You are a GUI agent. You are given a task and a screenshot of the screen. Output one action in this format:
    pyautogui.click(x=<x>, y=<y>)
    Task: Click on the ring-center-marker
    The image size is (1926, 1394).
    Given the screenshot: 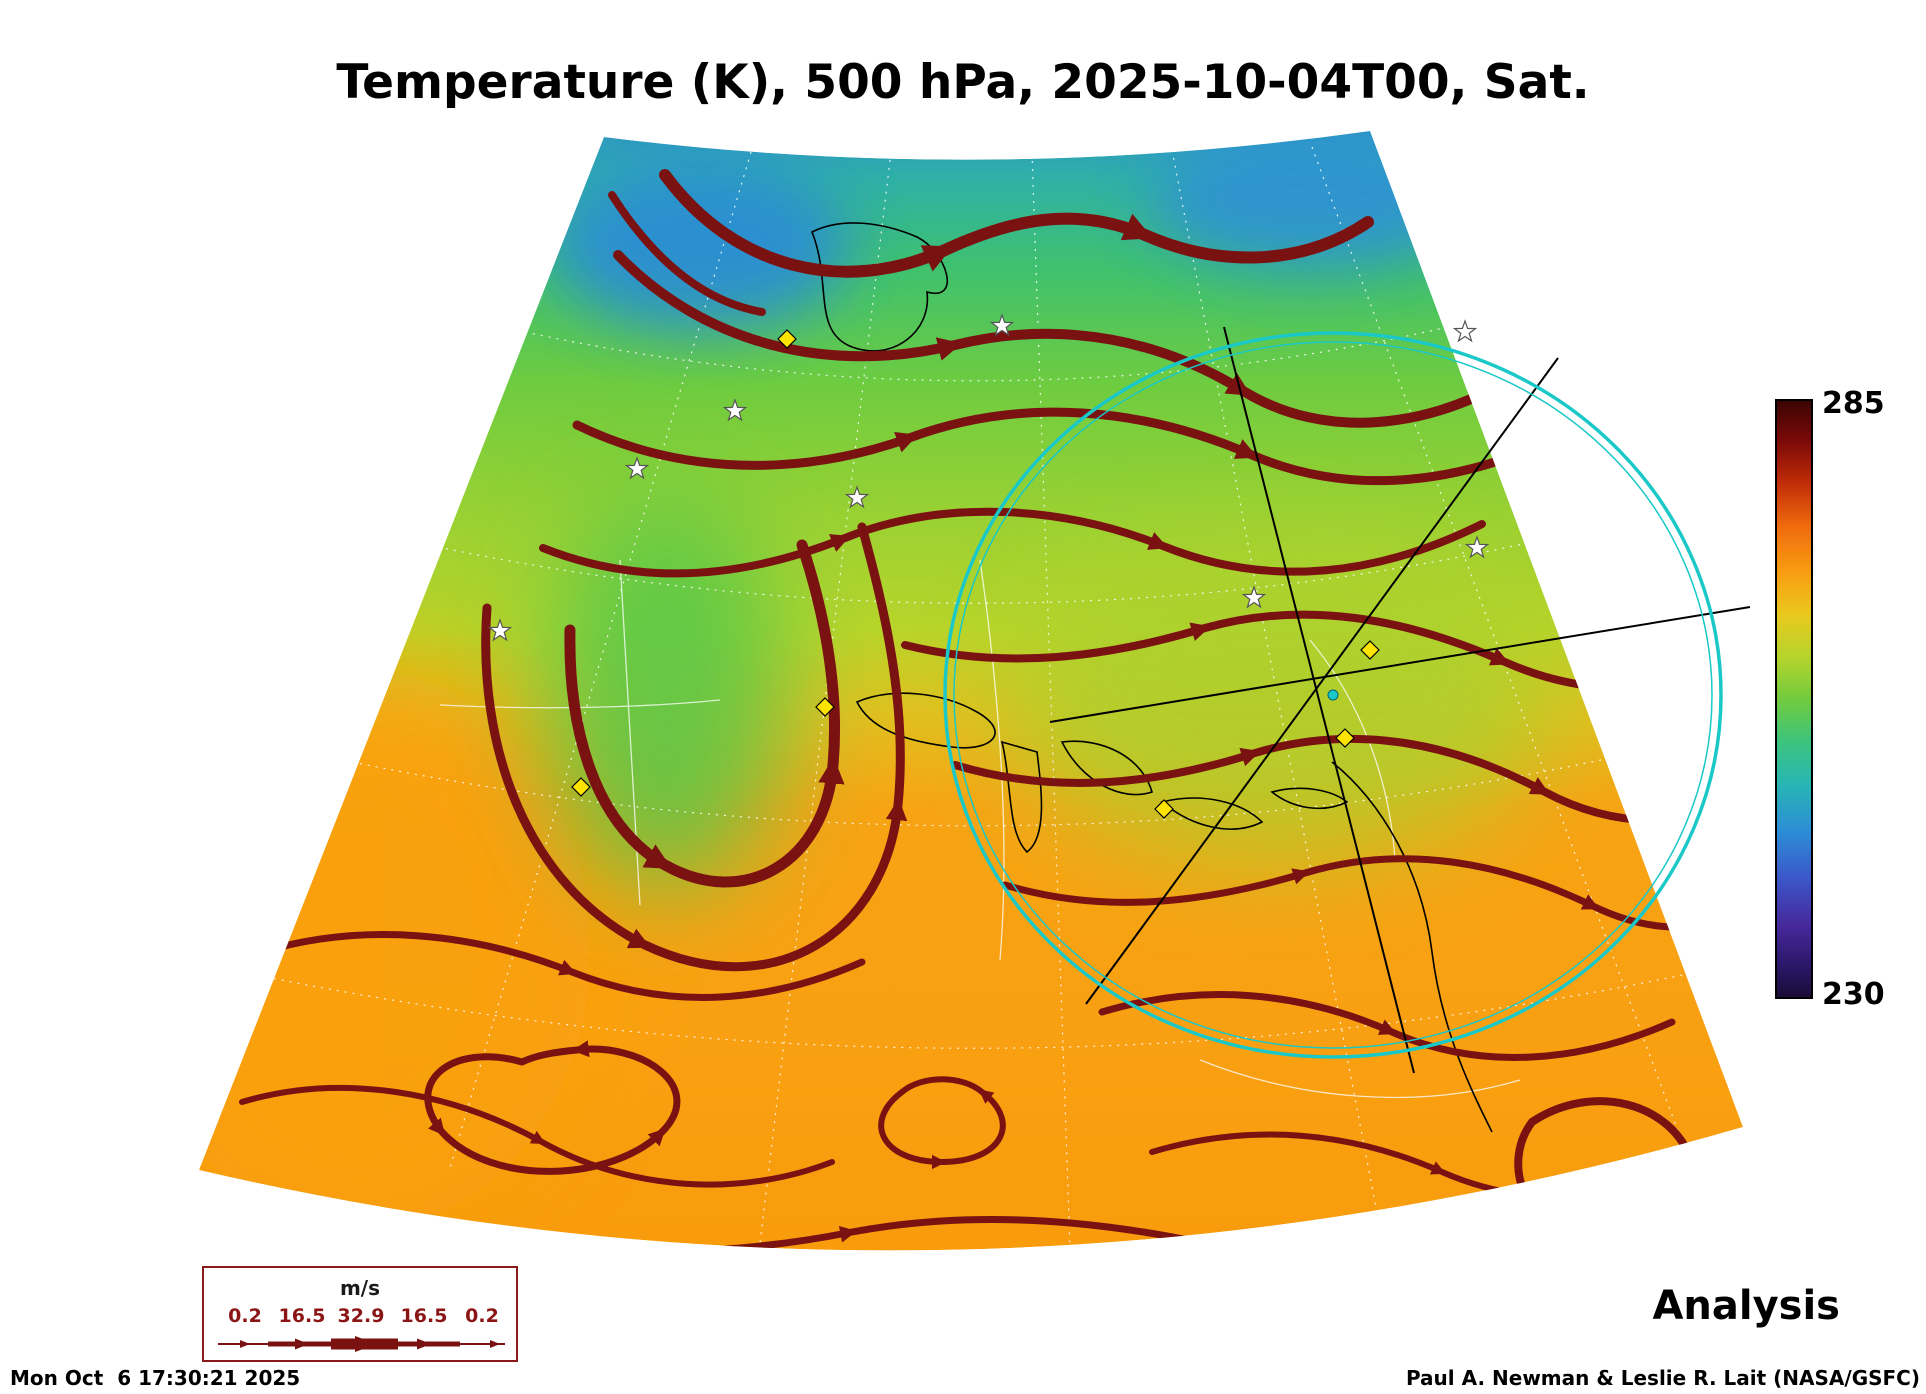 What is the action you would take?
    pyautogui.click(x=1333, y=695)
    